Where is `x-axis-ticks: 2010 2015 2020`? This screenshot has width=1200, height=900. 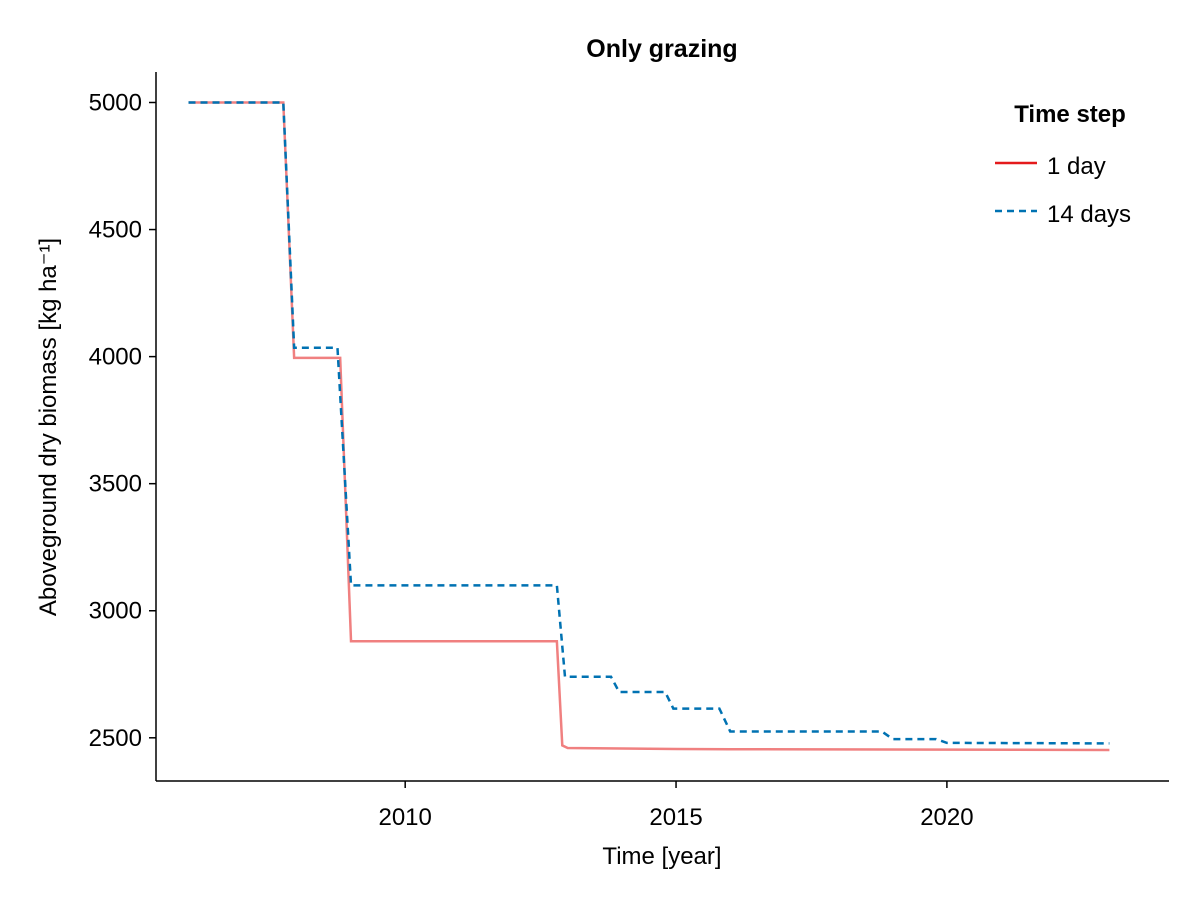 x-axis-ticks: 2010 2015 2020 is located at coordinates (676, 806).